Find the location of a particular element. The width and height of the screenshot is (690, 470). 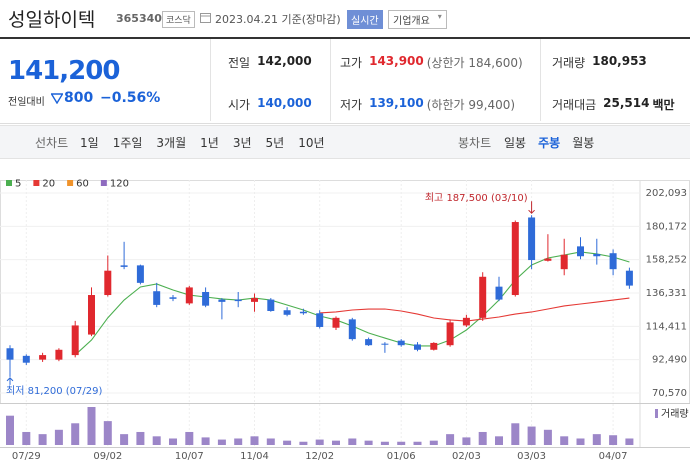

item-unit: 백만 is located at coordinates (663, 105).